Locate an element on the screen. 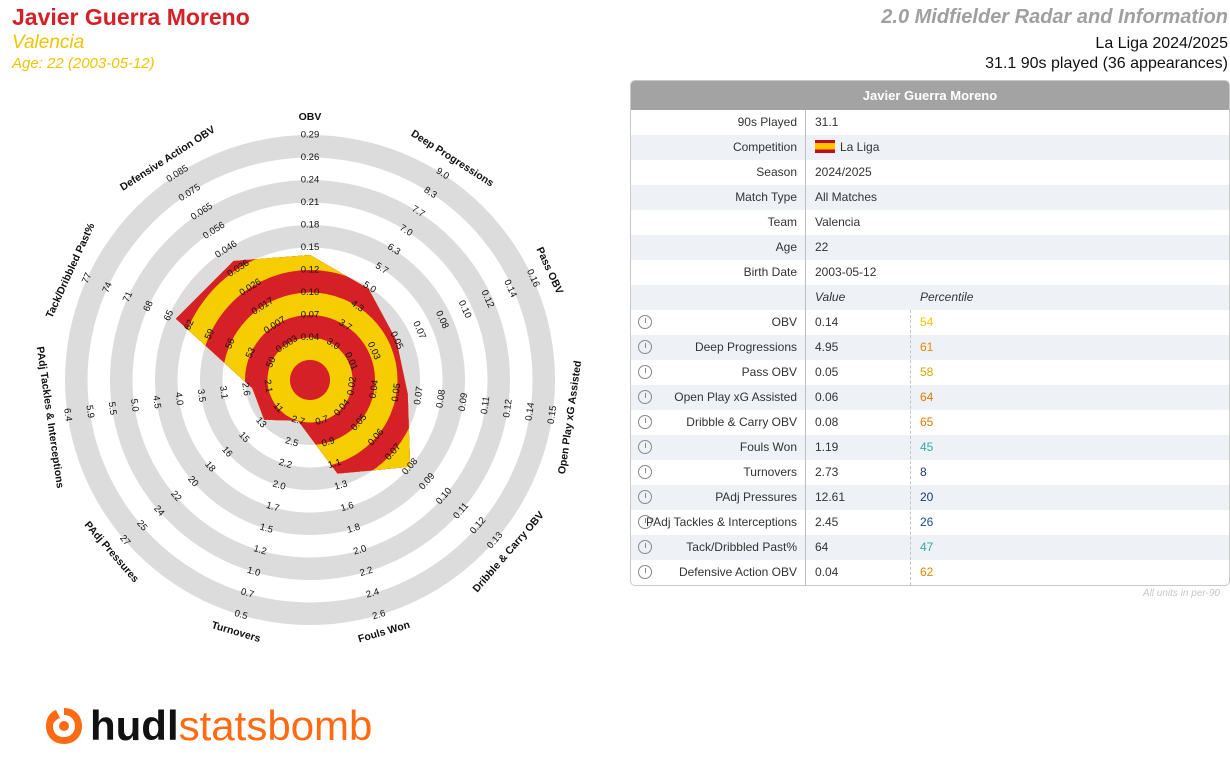  player-name: Javier Guerra Moreno is located at coordinates (131, 17).